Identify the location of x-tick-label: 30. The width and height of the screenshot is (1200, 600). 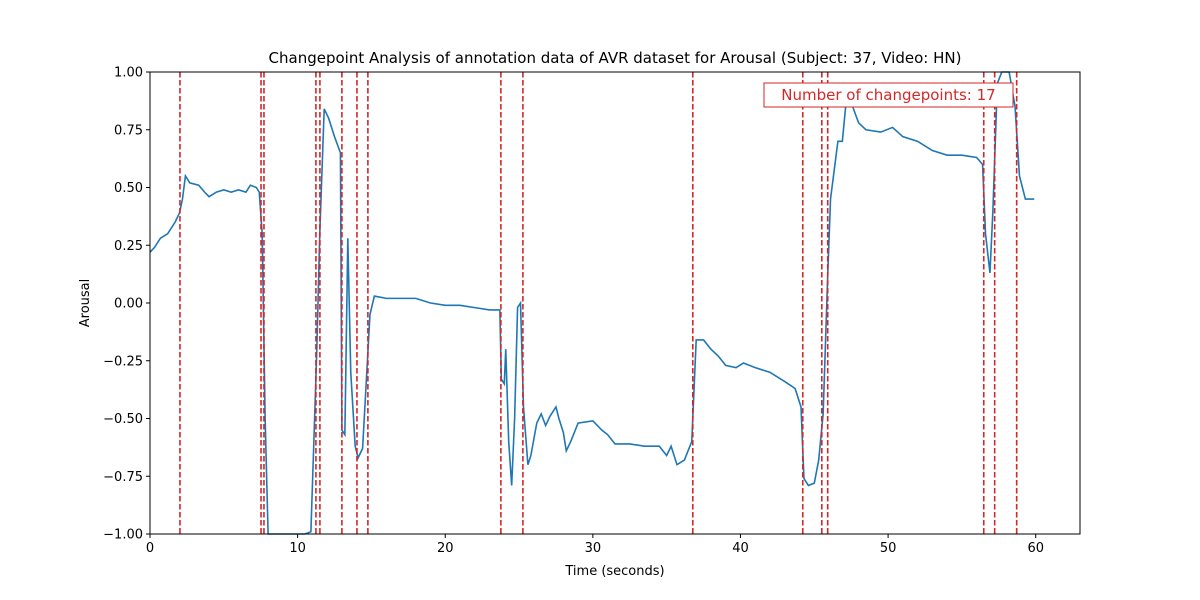
(593, 548).